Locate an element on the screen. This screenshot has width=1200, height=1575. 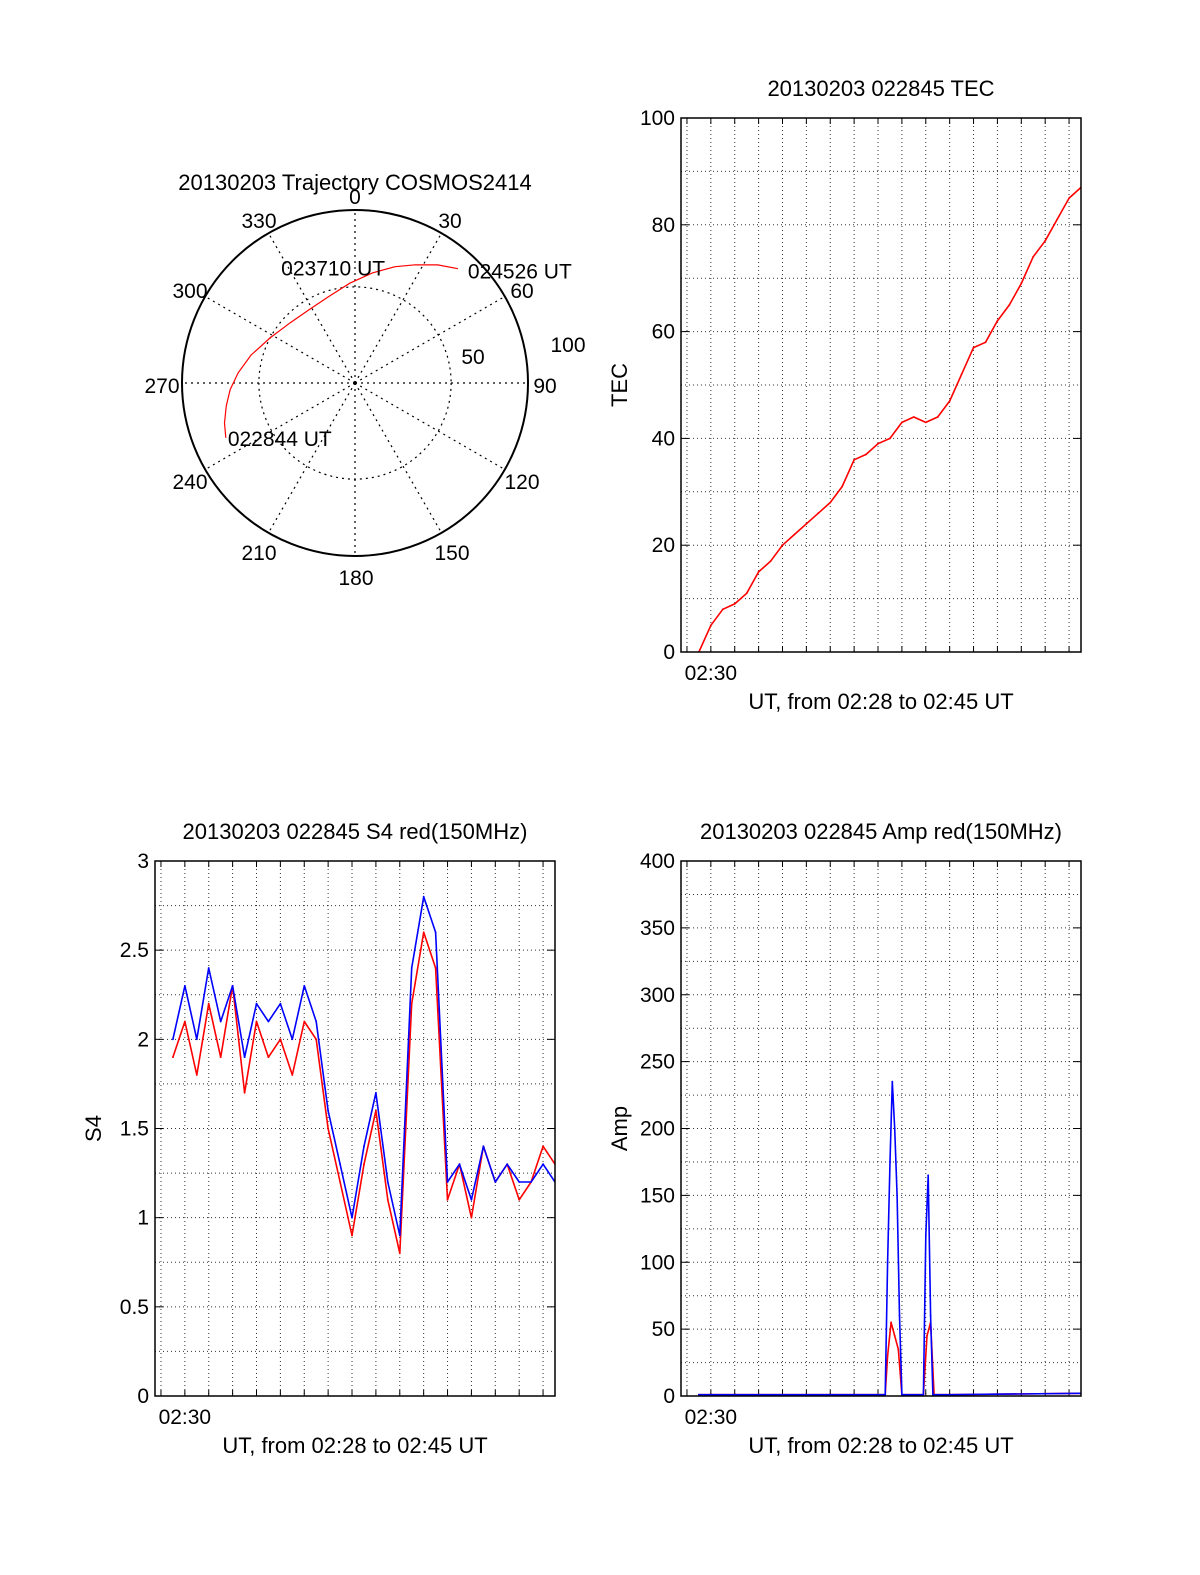
y-tick-label: 0.5 is located at coordinates (134, 1307).